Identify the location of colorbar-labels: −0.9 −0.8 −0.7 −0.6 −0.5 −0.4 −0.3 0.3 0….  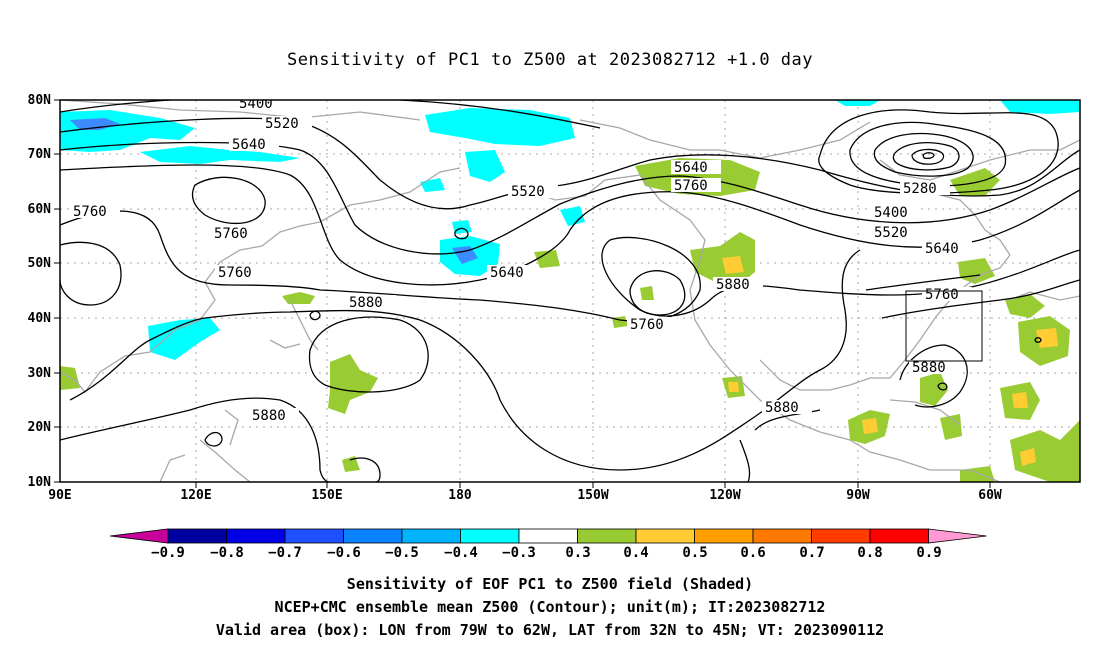
(546, 553).